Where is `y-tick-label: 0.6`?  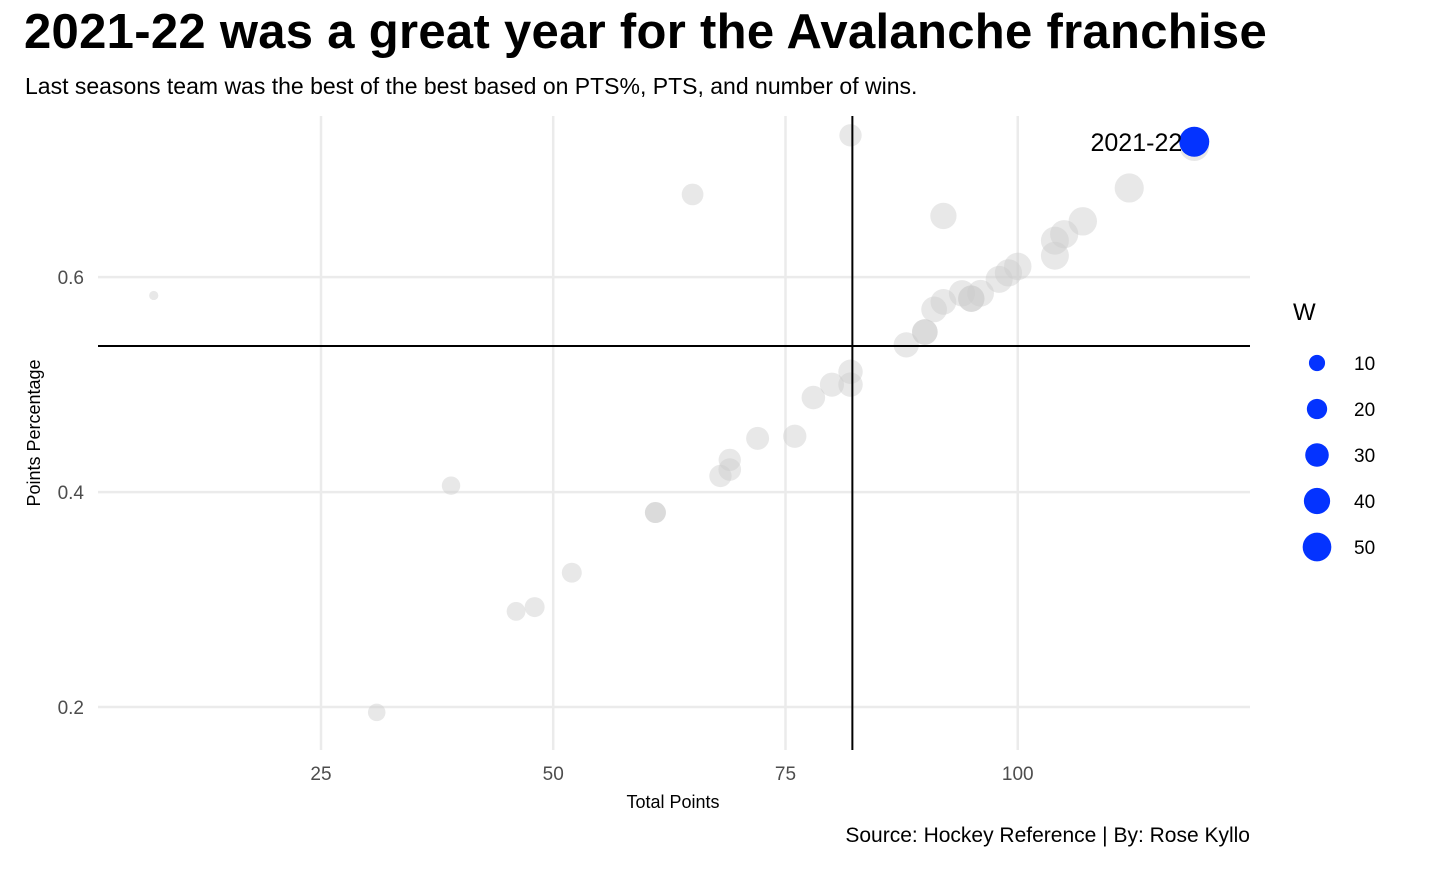 y-tick-label: 0.6 is located at coordinates (71, 278).